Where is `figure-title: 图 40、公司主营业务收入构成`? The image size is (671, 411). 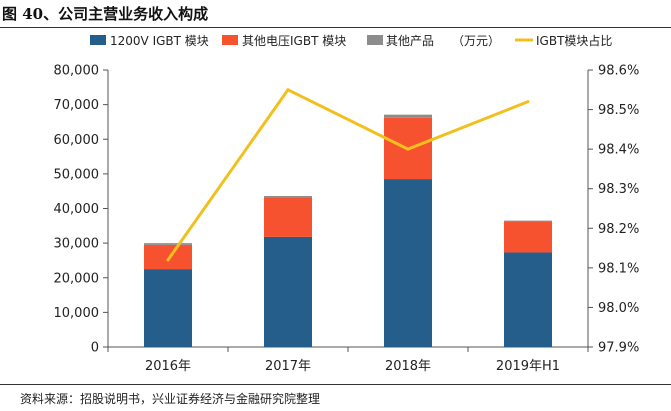 figure-title: 图 40、公司主营业务收入构成 is located at coordinates (105, 14).